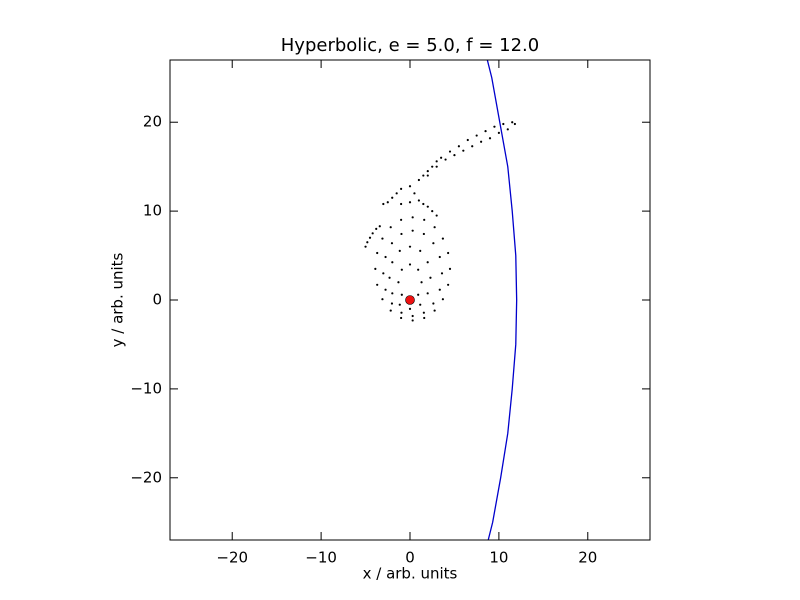  I want to click on y-axis-label: y / arb. units, so click(118, 299).